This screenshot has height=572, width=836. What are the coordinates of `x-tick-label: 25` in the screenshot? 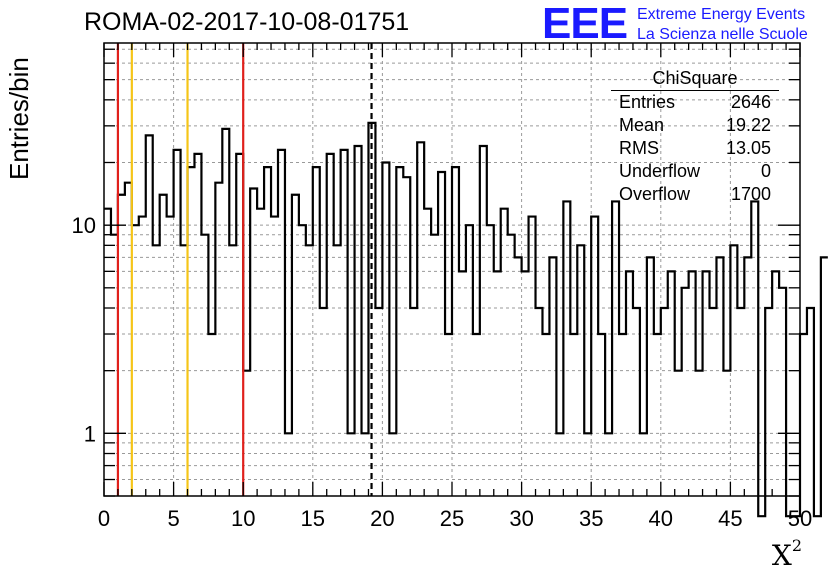 It's located at (452, 518).